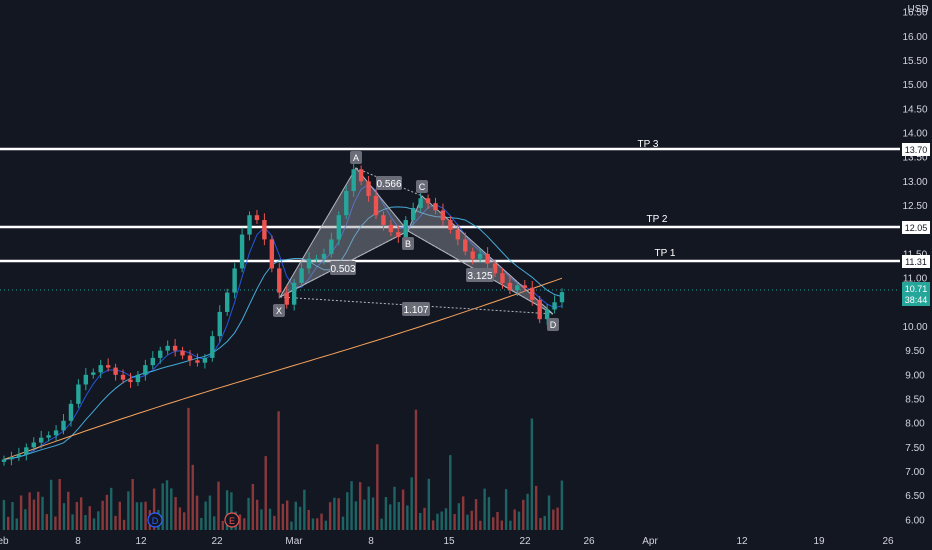 This screenshot has width=932, height=550. Describe the element at coordinates (916, 224) in the screenshot. I see `level-price-tags: 13.70 12.05 11.31 10.71 38:44` at that location.